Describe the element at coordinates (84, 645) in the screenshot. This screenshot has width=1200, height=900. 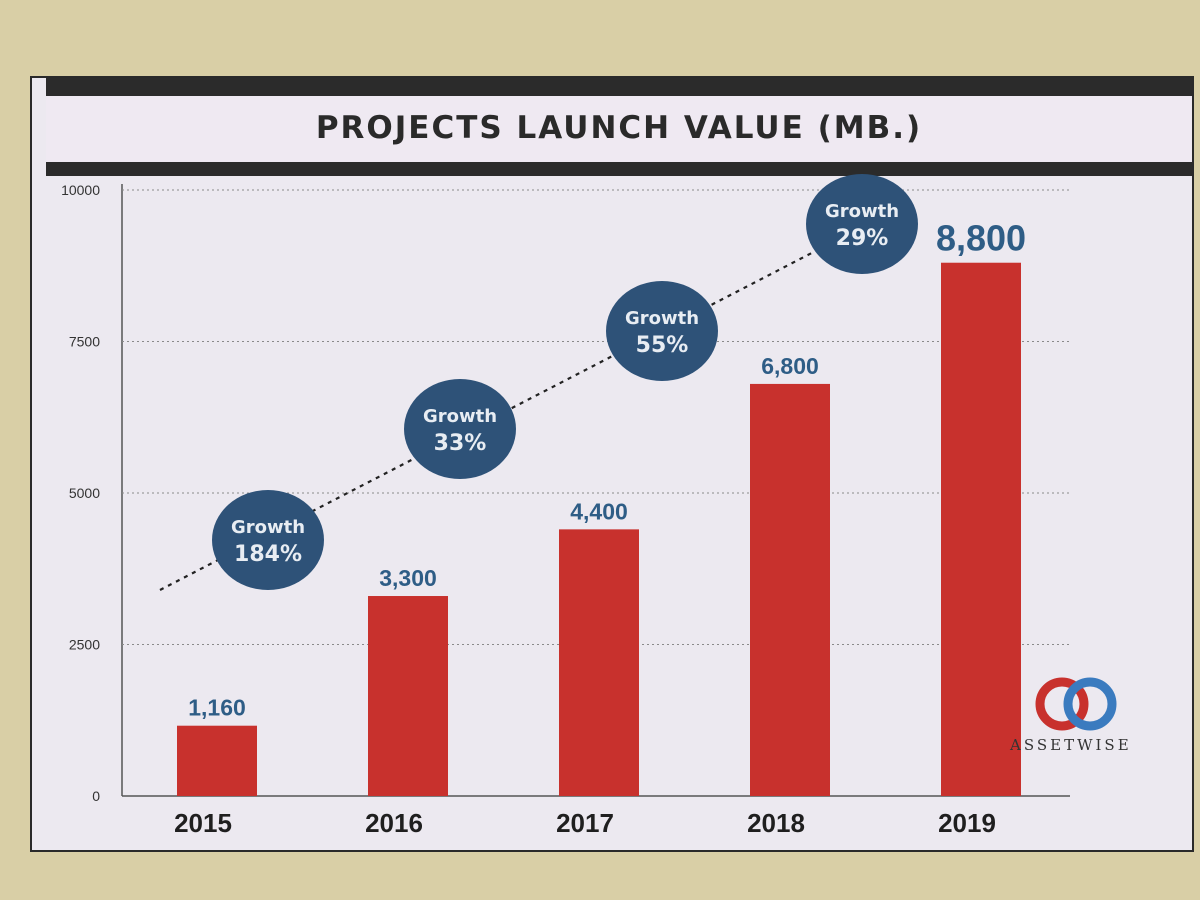
I see `y-tick-label: 2500` at that location.